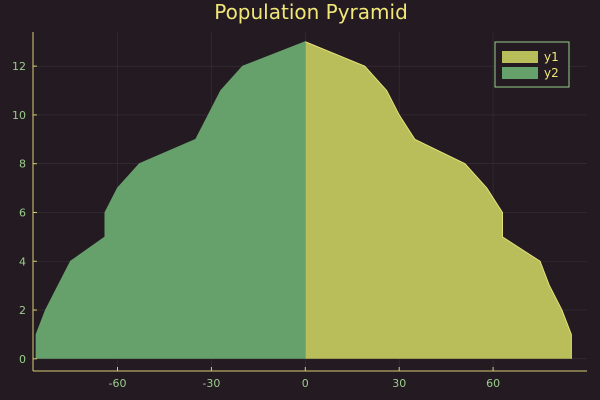 The width and height of the screenshot is (600, 400). I want to click on legend-swatch-y2, so click(520, 73).